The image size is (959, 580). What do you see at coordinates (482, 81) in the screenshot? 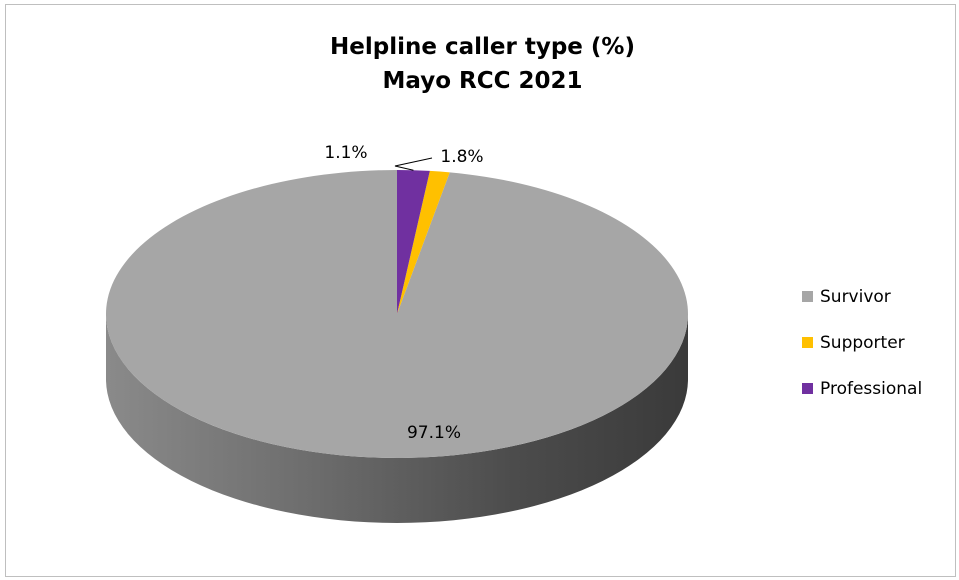
I see `chart-title-line-2: Mayo RCC 2021` at bounding box center [482, 81].